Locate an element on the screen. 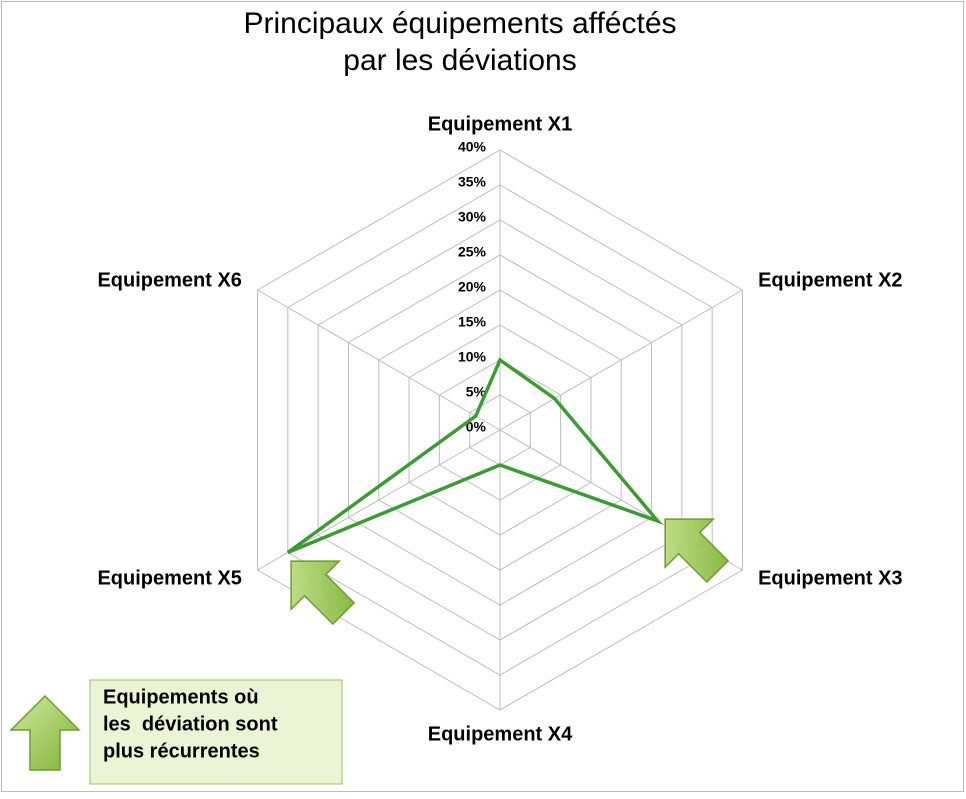 This screenshot has width=966, height=799. y-tick-label: 0% is located at coordinates (476, 427).